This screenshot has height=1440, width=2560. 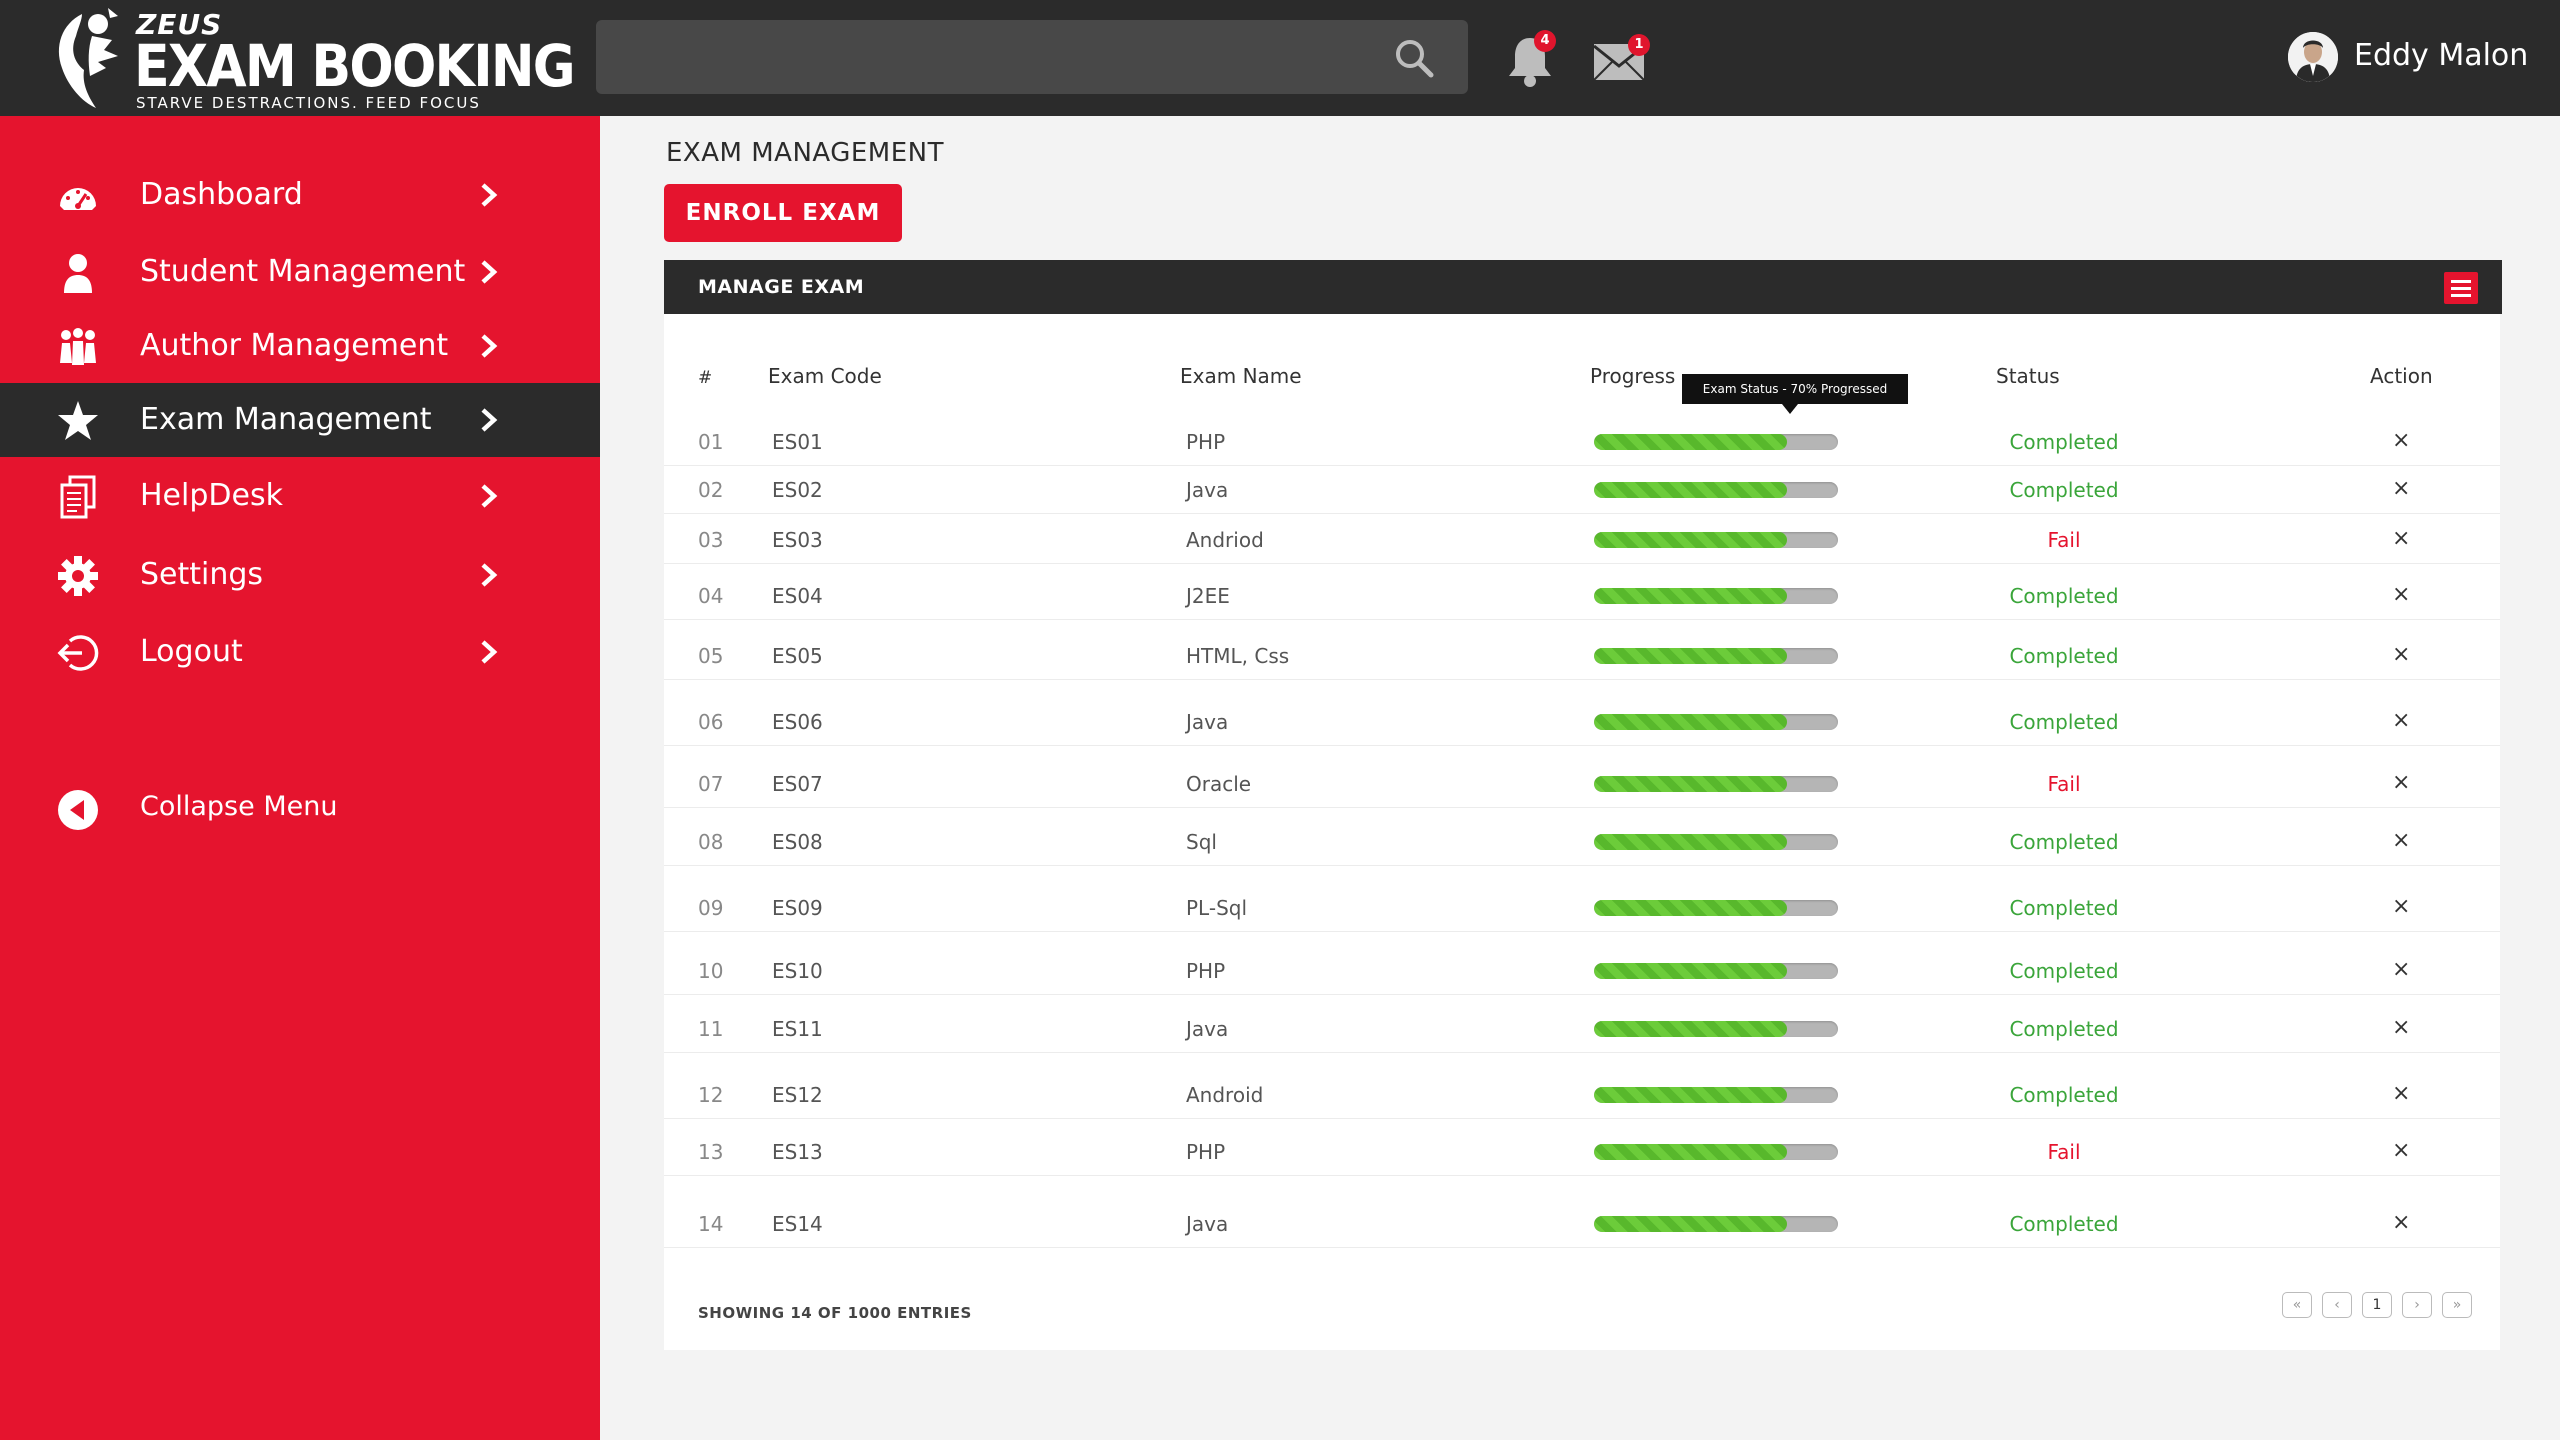 I want to click on sidebar-item-helpdesk: HelpDesk, so click(x=300, y=496).